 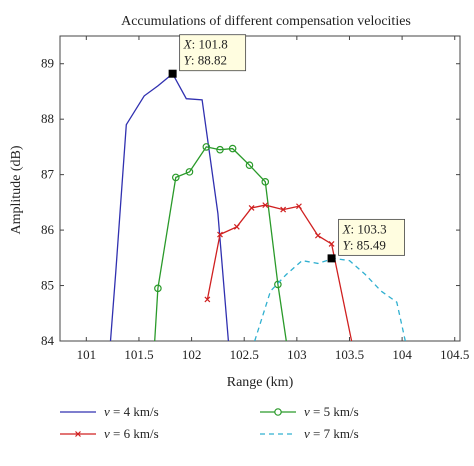 What do you see at coordinates (209, 422) in the screenshot?
I see `legend: v = 4 km/s v = 5 km/sv = 6 km/s v = 7 km/s` at bounding box center [209, 422].